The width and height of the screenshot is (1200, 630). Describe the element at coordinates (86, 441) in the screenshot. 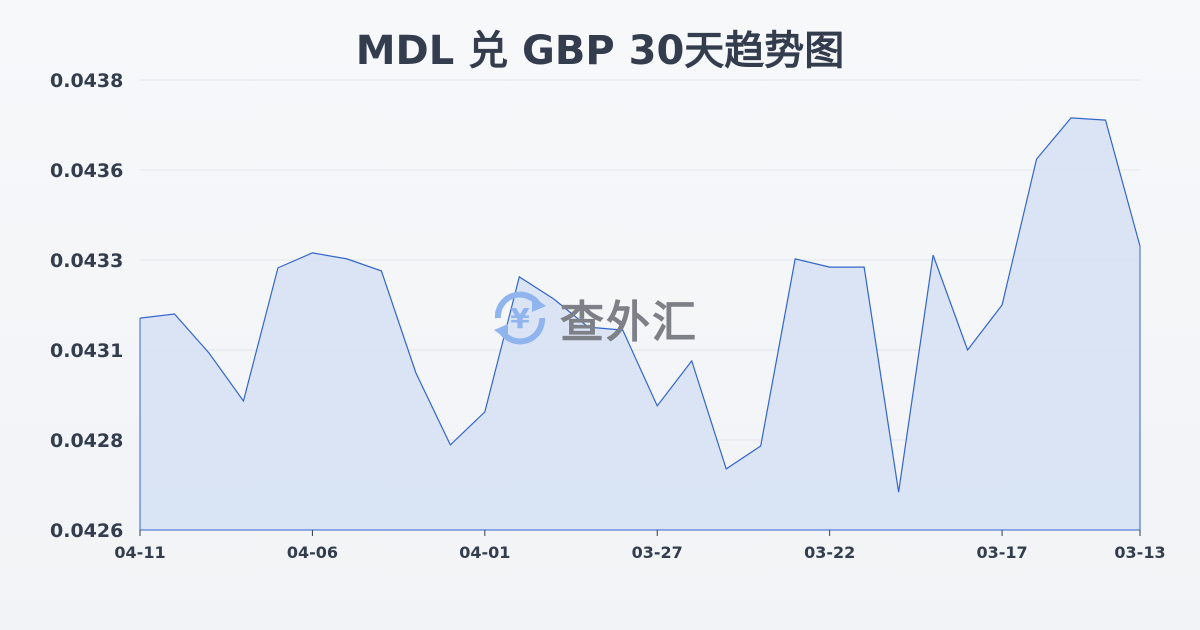

I see `y-tick-label: 0.0428` at that location.